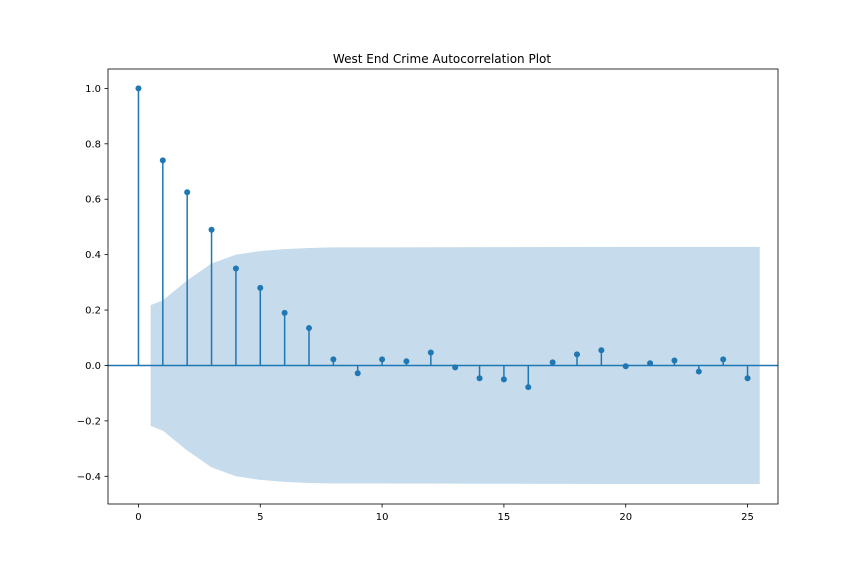 This screenshot has height=576, width=864. I want to click on y-tick-label: 1.0, so click(93, 89).